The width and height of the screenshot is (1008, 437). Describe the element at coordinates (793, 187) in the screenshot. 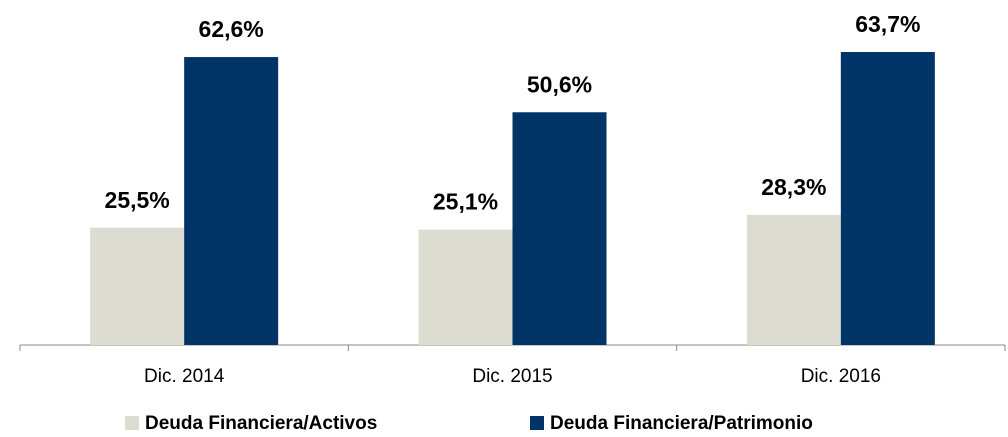

I see `value-label: 28,3%` at that location.